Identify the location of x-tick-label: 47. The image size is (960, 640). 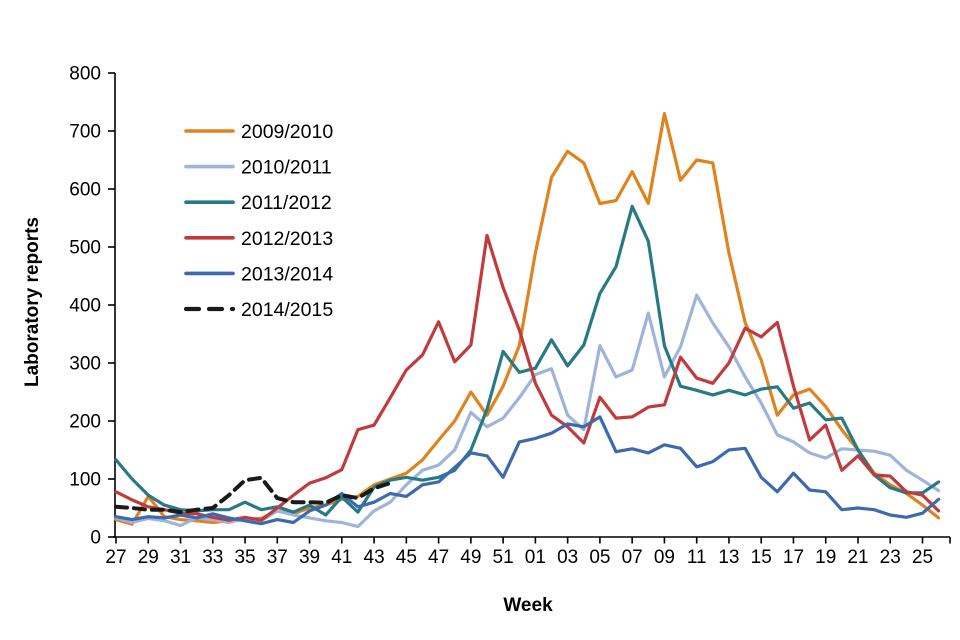
(438, 557).